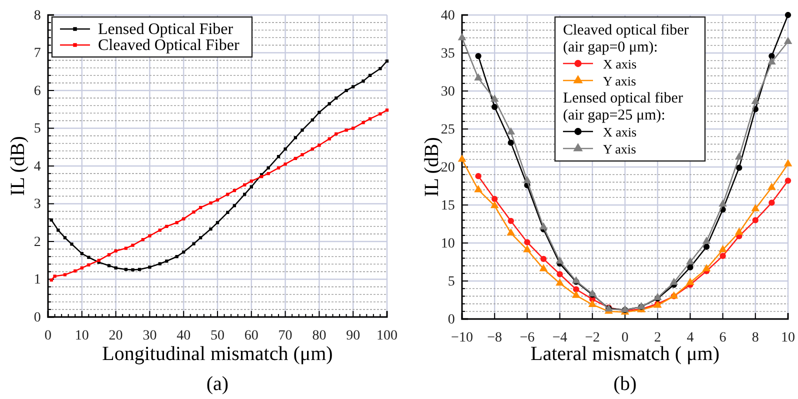 This screenshot has height=399, width=798. What do you see at coordinates (37, 16) in the screenshot?
I see `y-tick-label: 8` at bounding box center [37, 16].